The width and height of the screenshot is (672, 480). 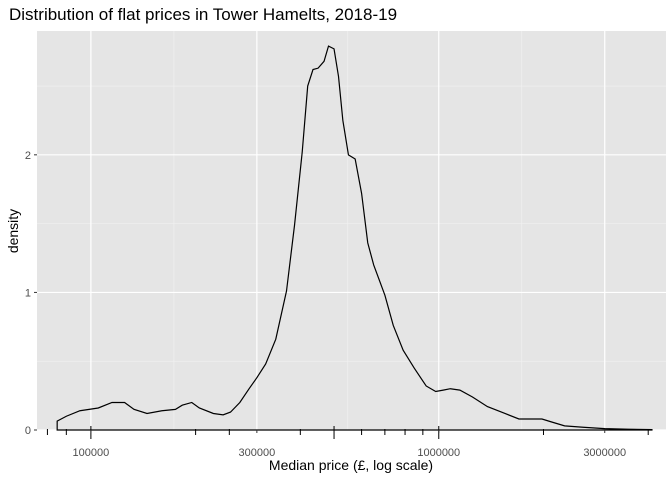 What do you see at coordinates (13, 231) in the screenshot?
I see `y-axis-label: density` at bounding box center [13, 231].